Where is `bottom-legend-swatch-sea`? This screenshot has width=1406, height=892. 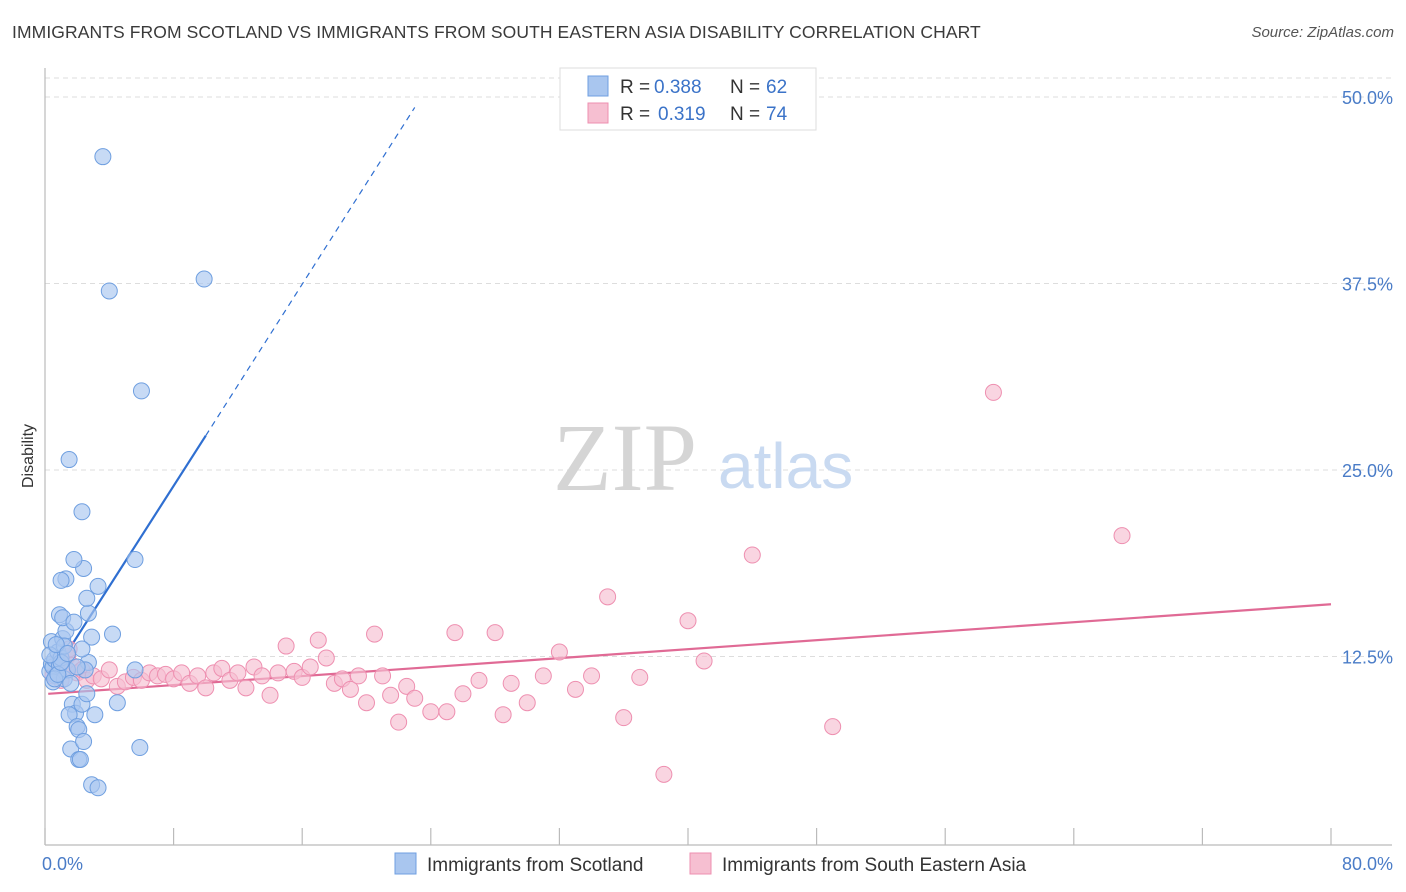
bottom-legend-swatch-sea is located at coordinates (700, 863).